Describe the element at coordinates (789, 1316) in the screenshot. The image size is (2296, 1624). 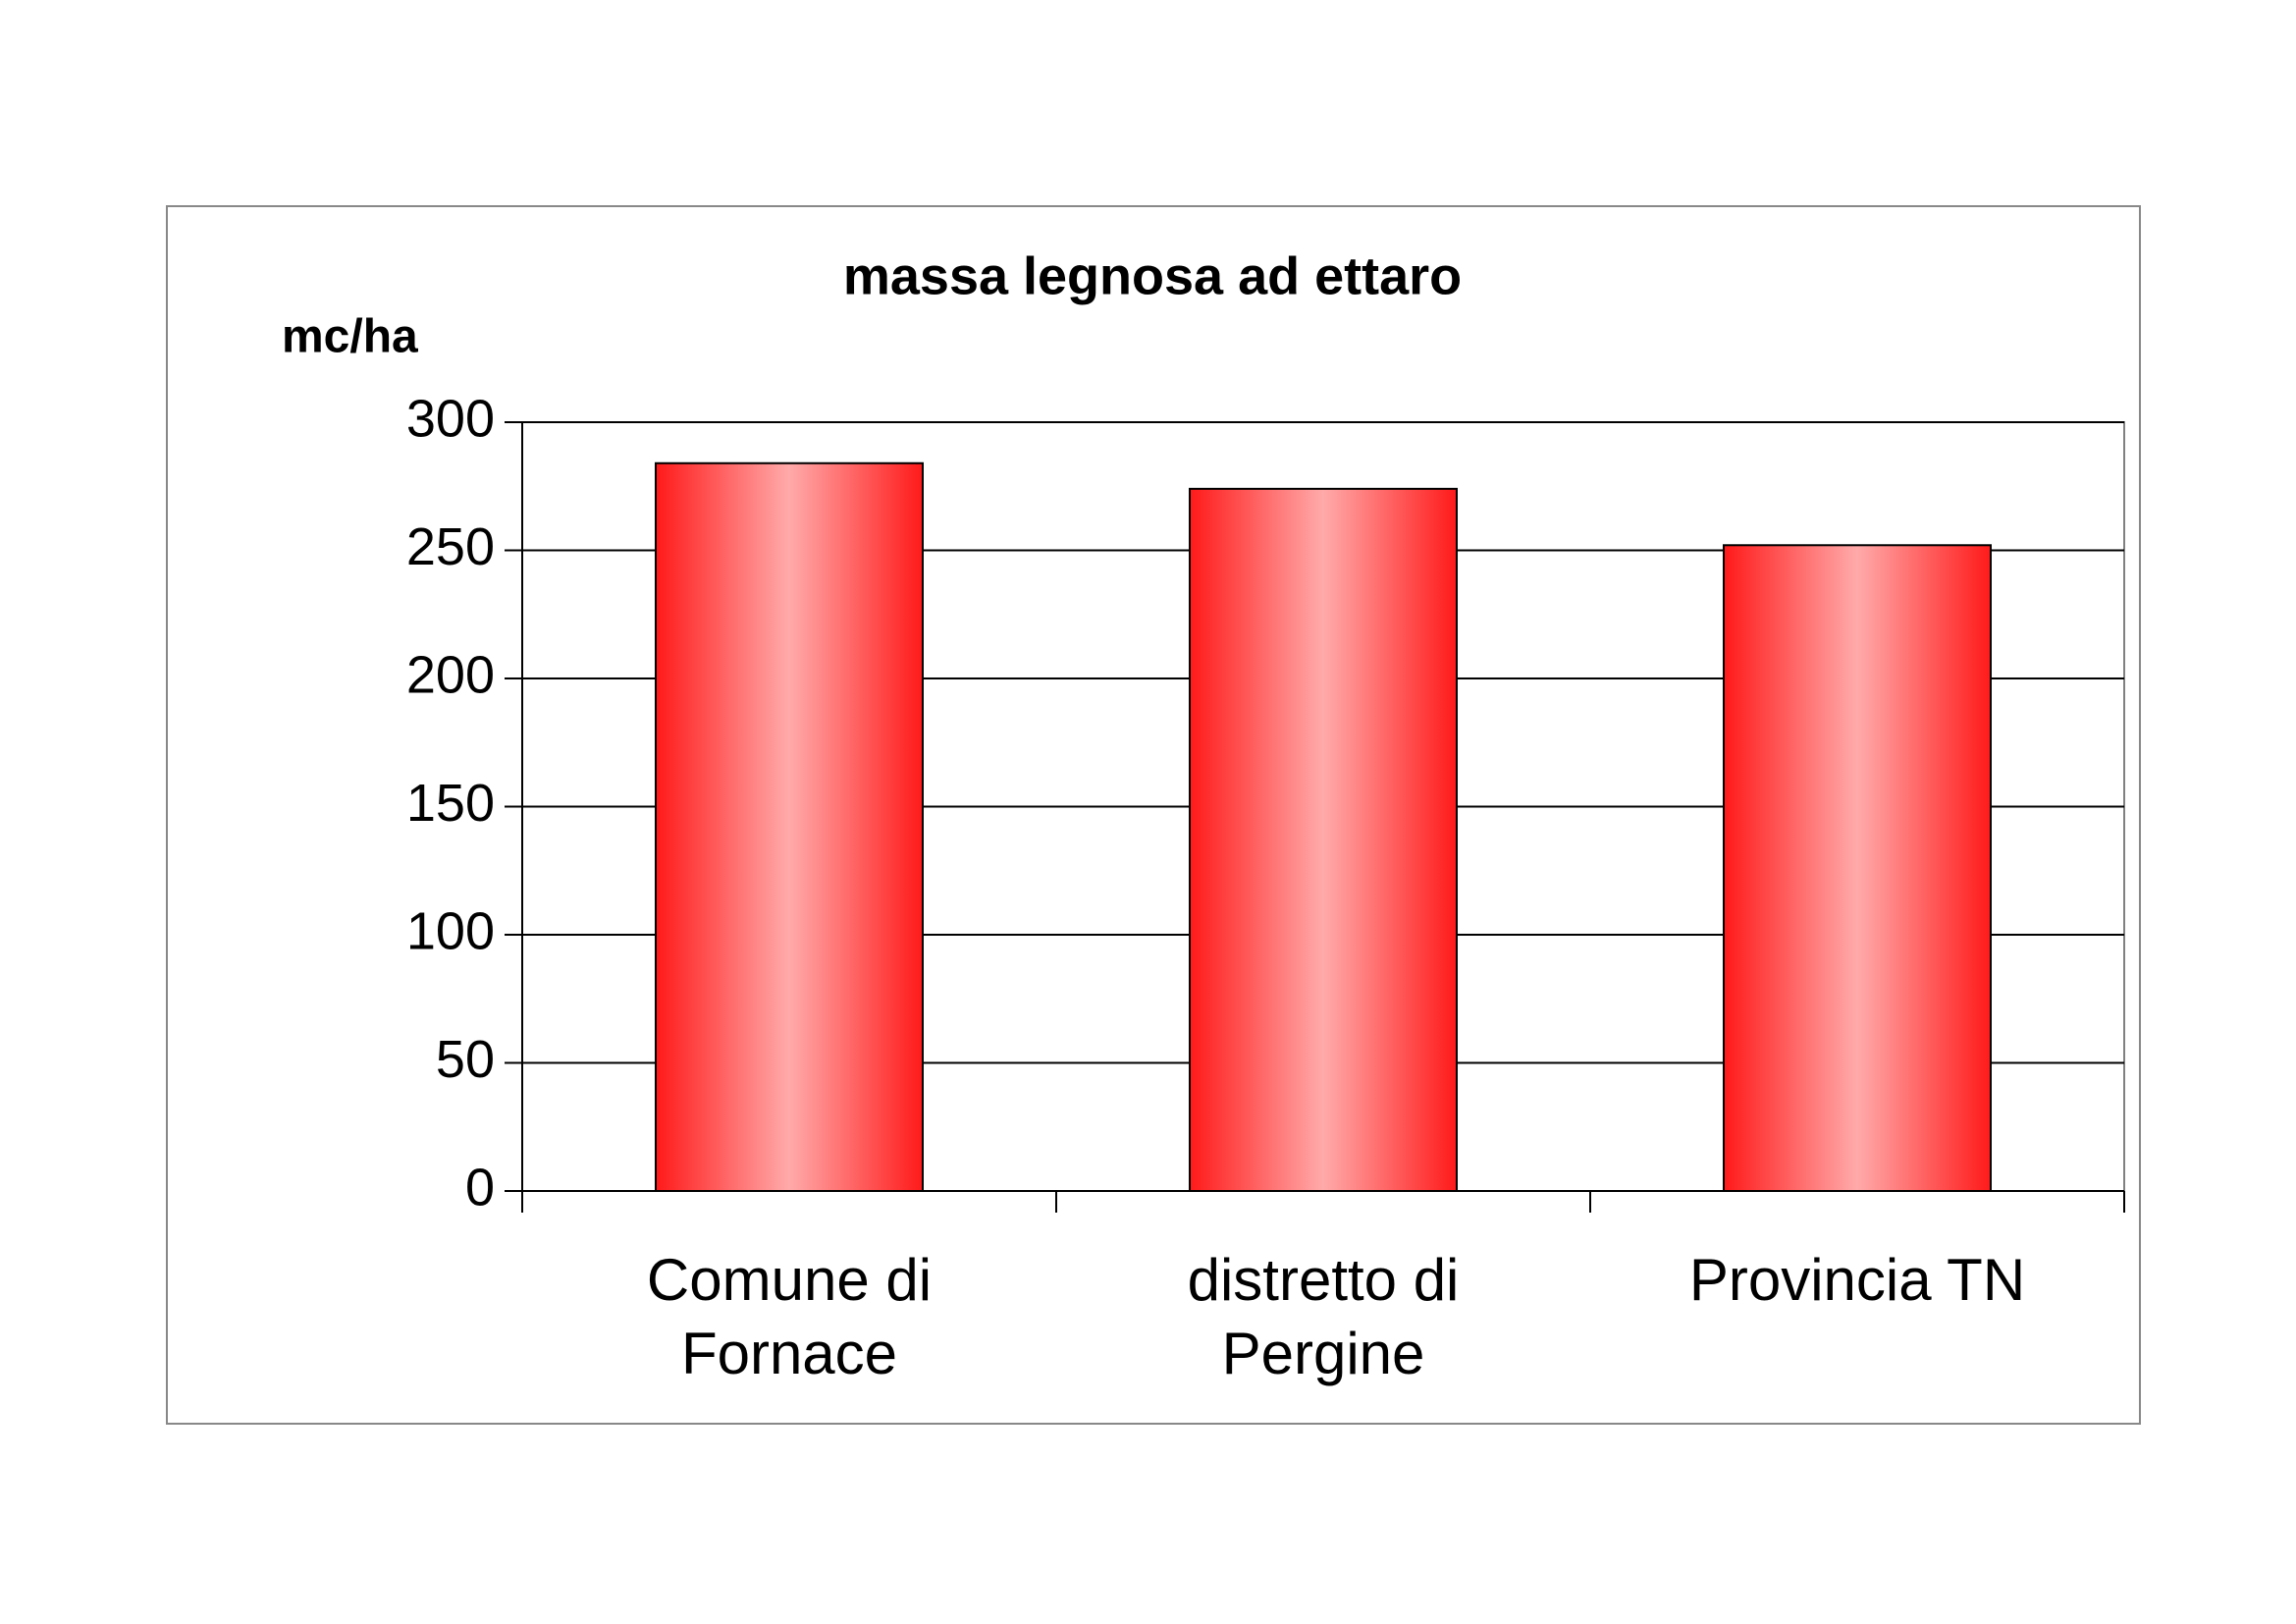
I see `x-tick-label: Comune di Fornace` at that location.